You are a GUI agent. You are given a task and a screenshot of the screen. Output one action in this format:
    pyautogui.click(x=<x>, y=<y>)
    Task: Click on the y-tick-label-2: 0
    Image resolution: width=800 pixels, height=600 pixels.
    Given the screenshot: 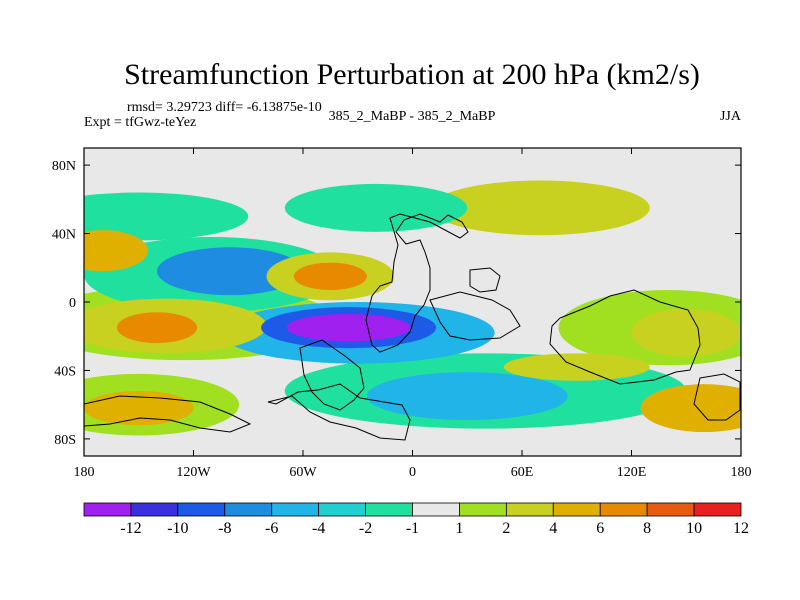 What is the action you would take?
    pyautogui.click(x=72, y=303)
    